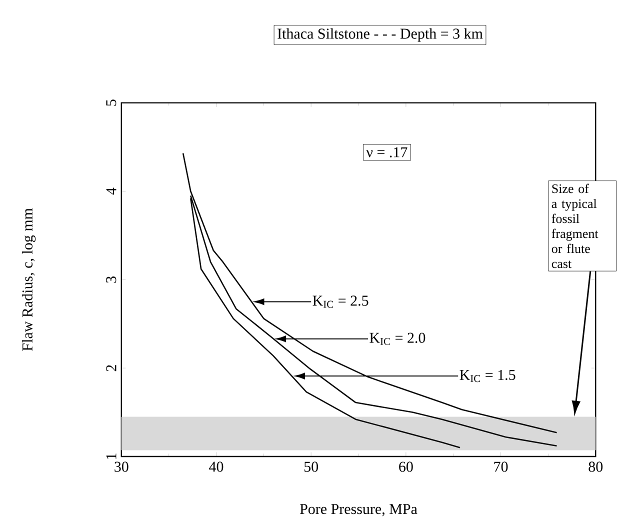 This screenshot has height=529, width=637. What do you see at coordinates (575, 226) in the screenshot?
I see `annotation: Size of a typical fossil fragment or flute cast` at bounding box center [575, 226].